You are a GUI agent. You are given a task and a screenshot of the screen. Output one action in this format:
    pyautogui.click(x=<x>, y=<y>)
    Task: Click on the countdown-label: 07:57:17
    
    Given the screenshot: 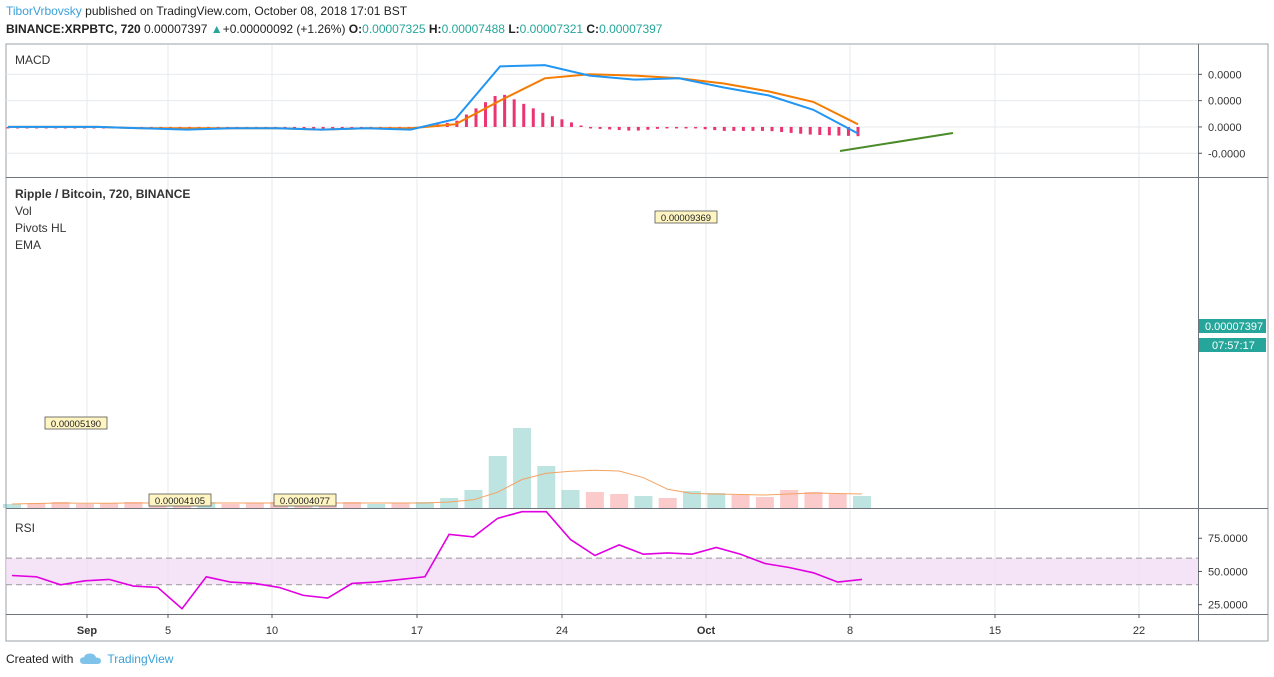 What is the action you would take?
    pyautogui.click(x=1233, y=346)
    